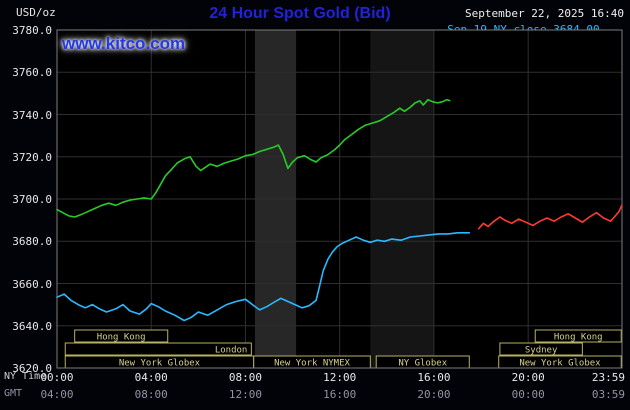 Image resolution: width=630 pixels, height=410 pixels. I want to click on y-tick-label: 3780.0, so click(32, 30).